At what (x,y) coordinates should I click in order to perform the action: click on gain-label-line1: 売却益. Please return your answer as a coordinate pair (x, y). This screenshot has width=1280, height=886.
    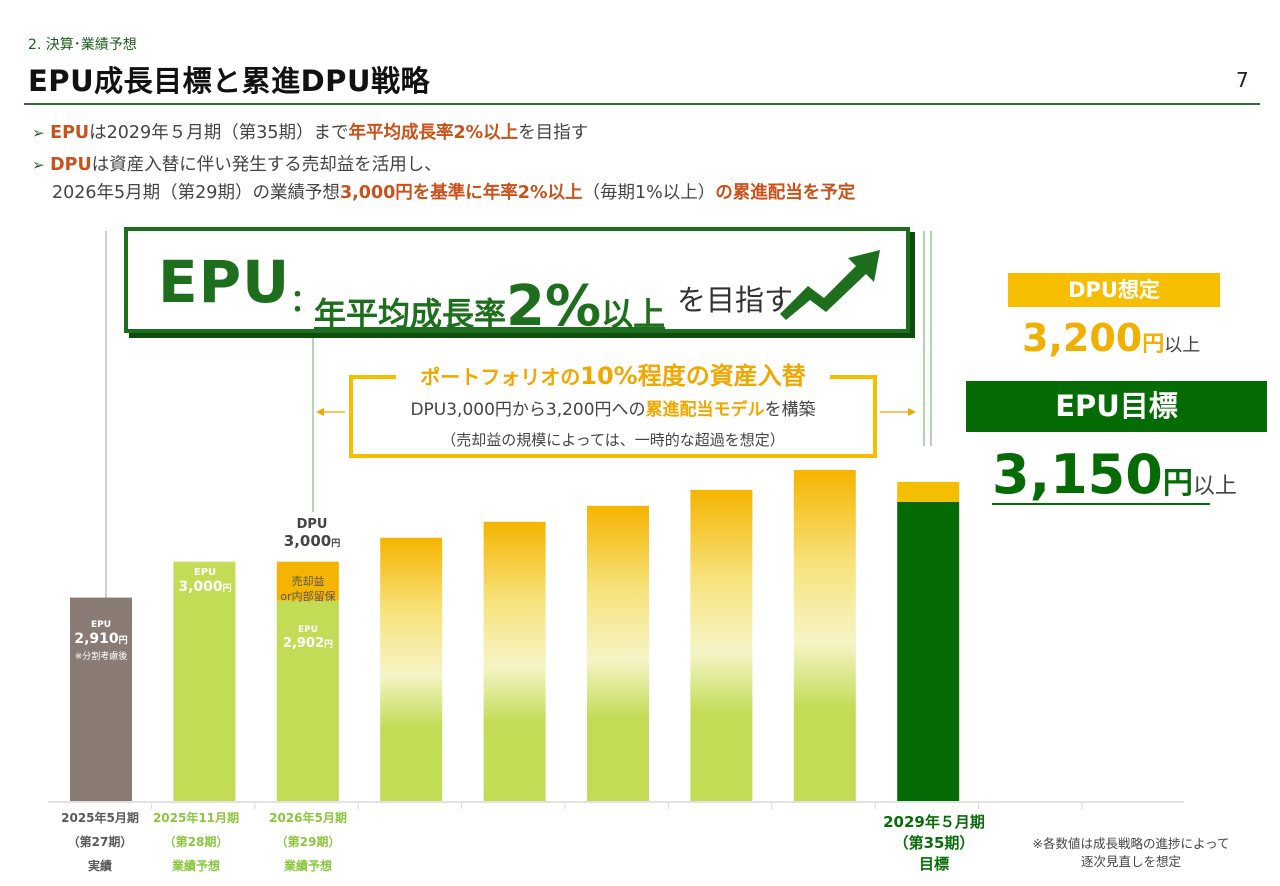
    Looking at the image, I should click on (308, 581).